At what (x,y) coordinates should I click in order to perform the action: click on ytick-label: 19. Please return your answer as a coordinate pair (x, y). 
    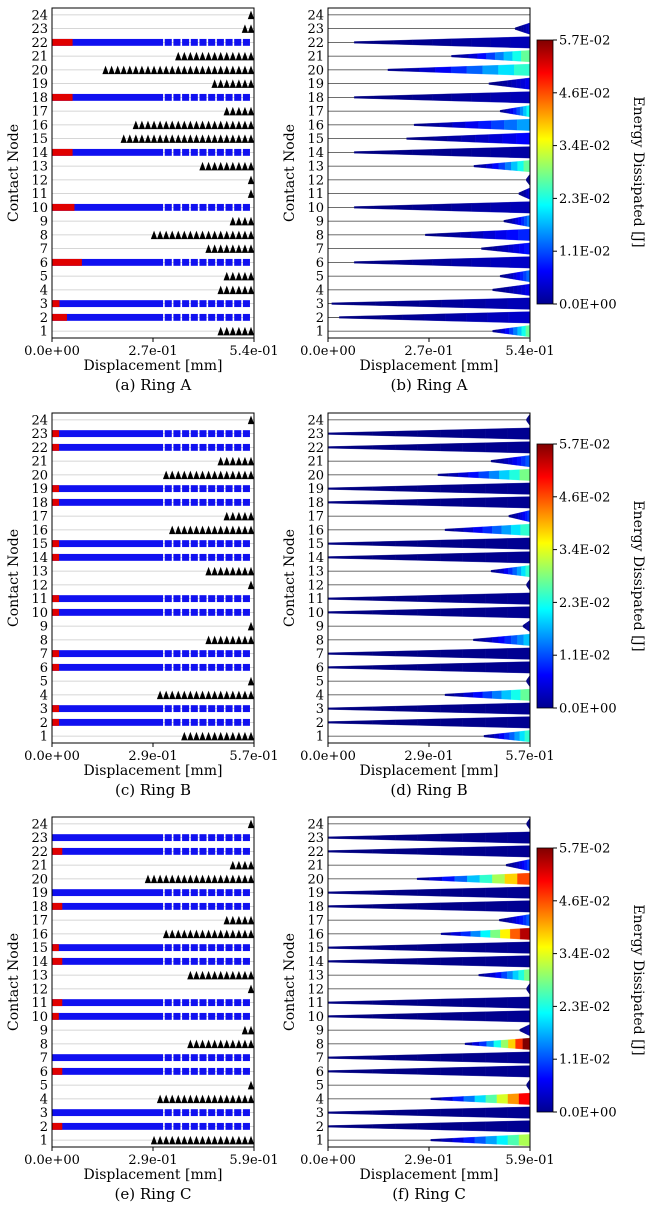
    Looking at the image, I should click on (315, 489).